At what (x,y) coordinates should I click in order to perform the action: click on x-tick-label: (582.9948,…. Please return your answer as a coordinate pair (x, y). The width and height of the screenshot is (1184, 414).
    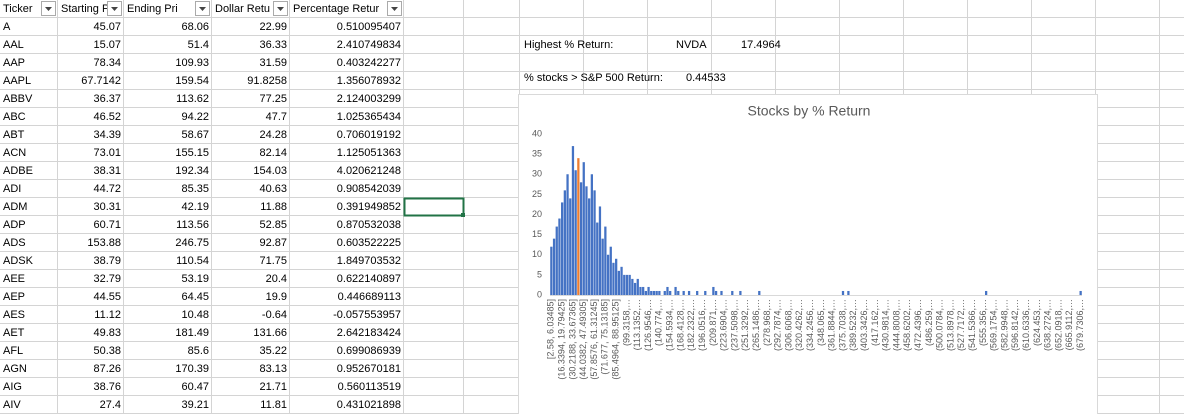
    Looking at the image, I should click on (1004, 325).